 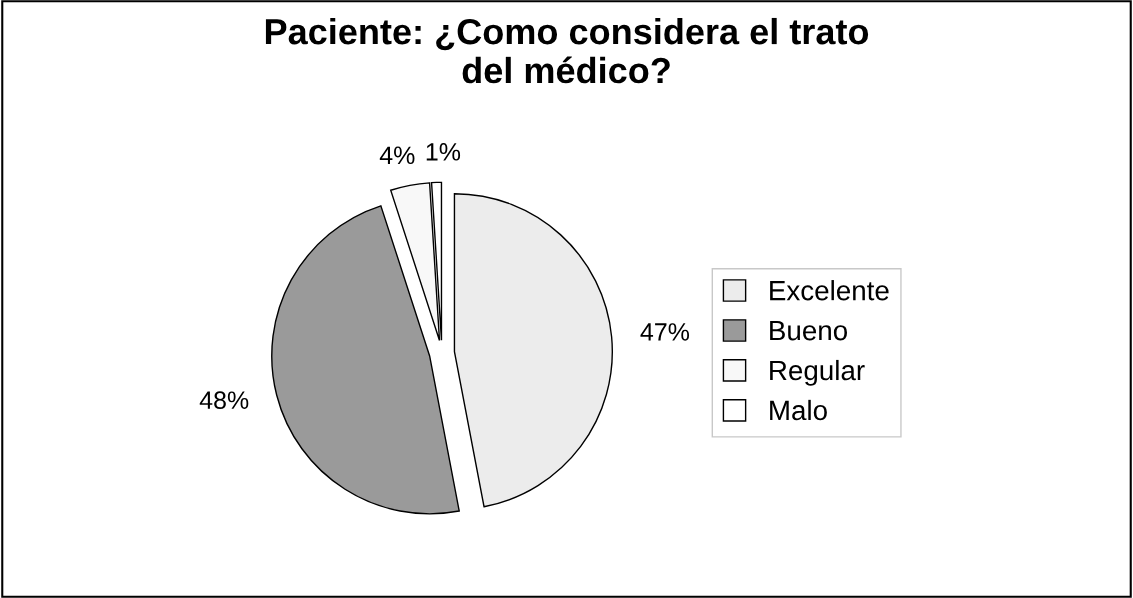 What do you see at coordinates (224, 400) in the screenshot?
I see `data-label: 48%` at bounding box center [224, 400].